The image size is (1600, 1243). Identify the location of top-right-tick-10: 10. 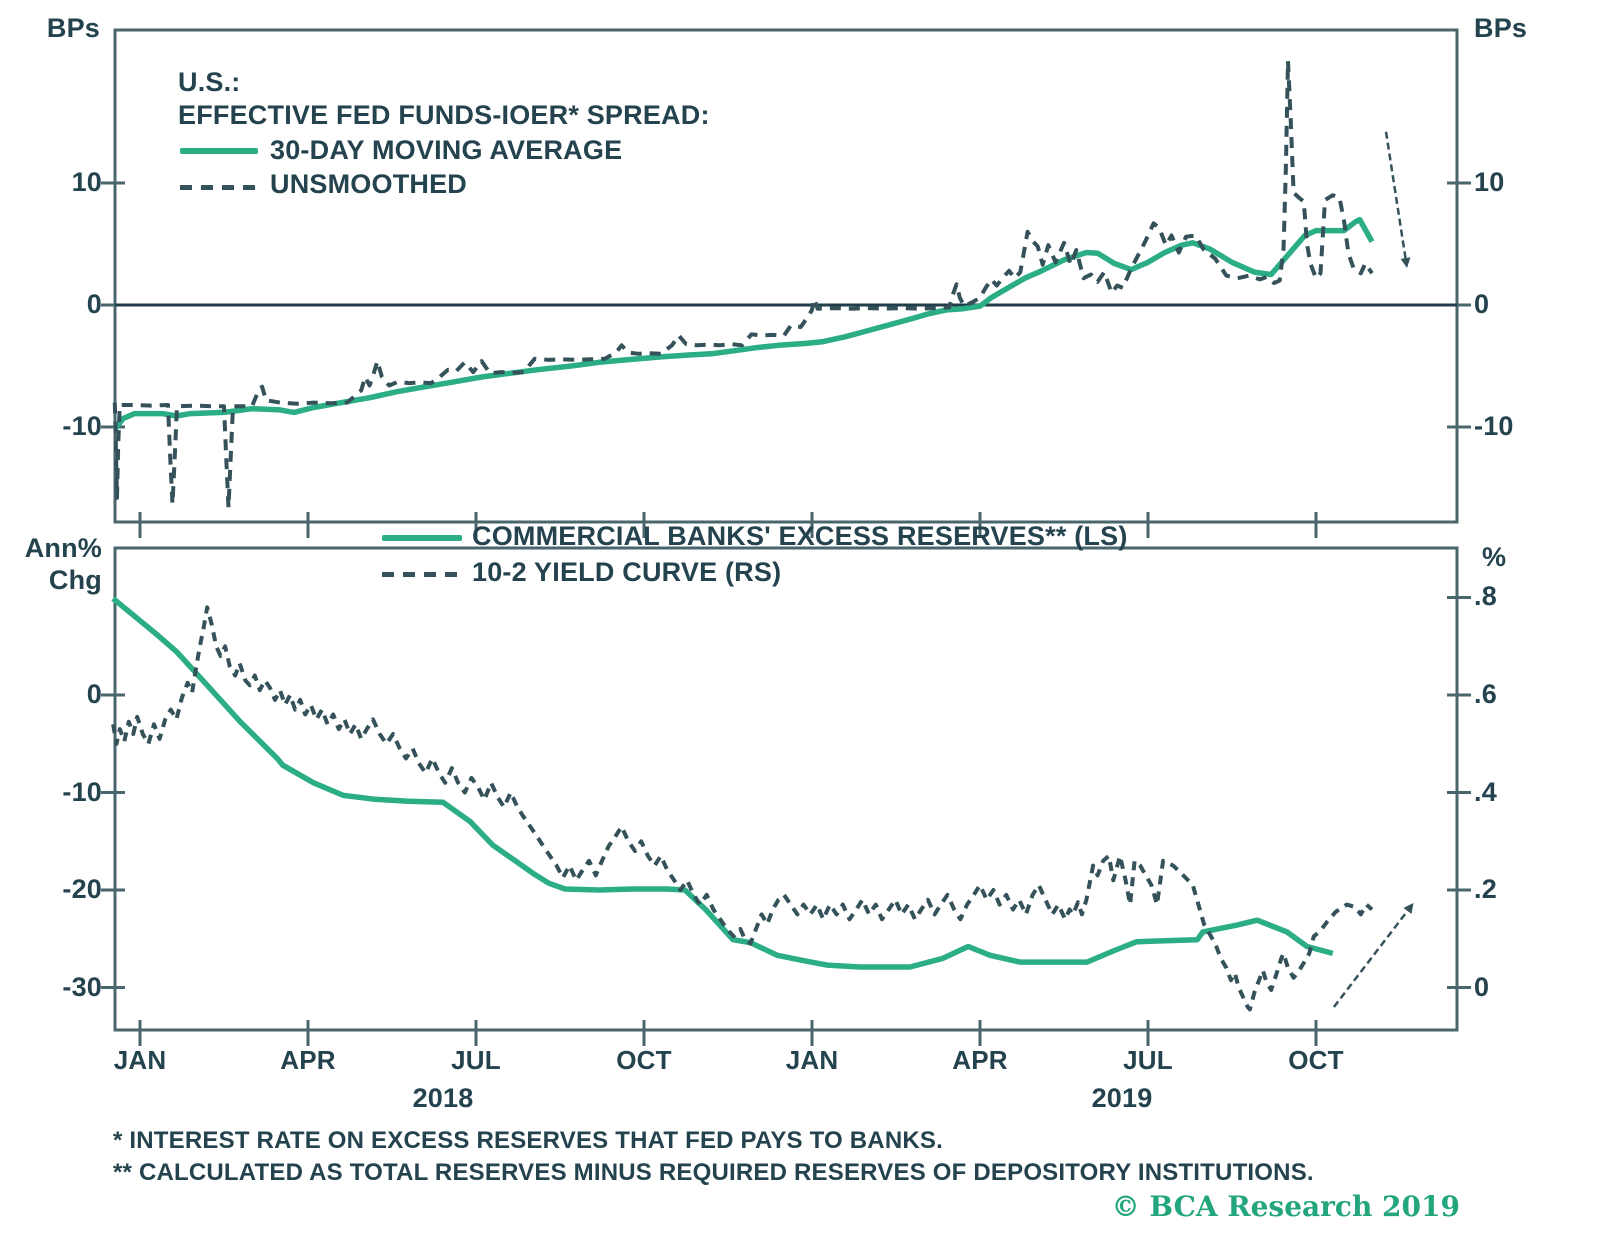
(1489, 182).